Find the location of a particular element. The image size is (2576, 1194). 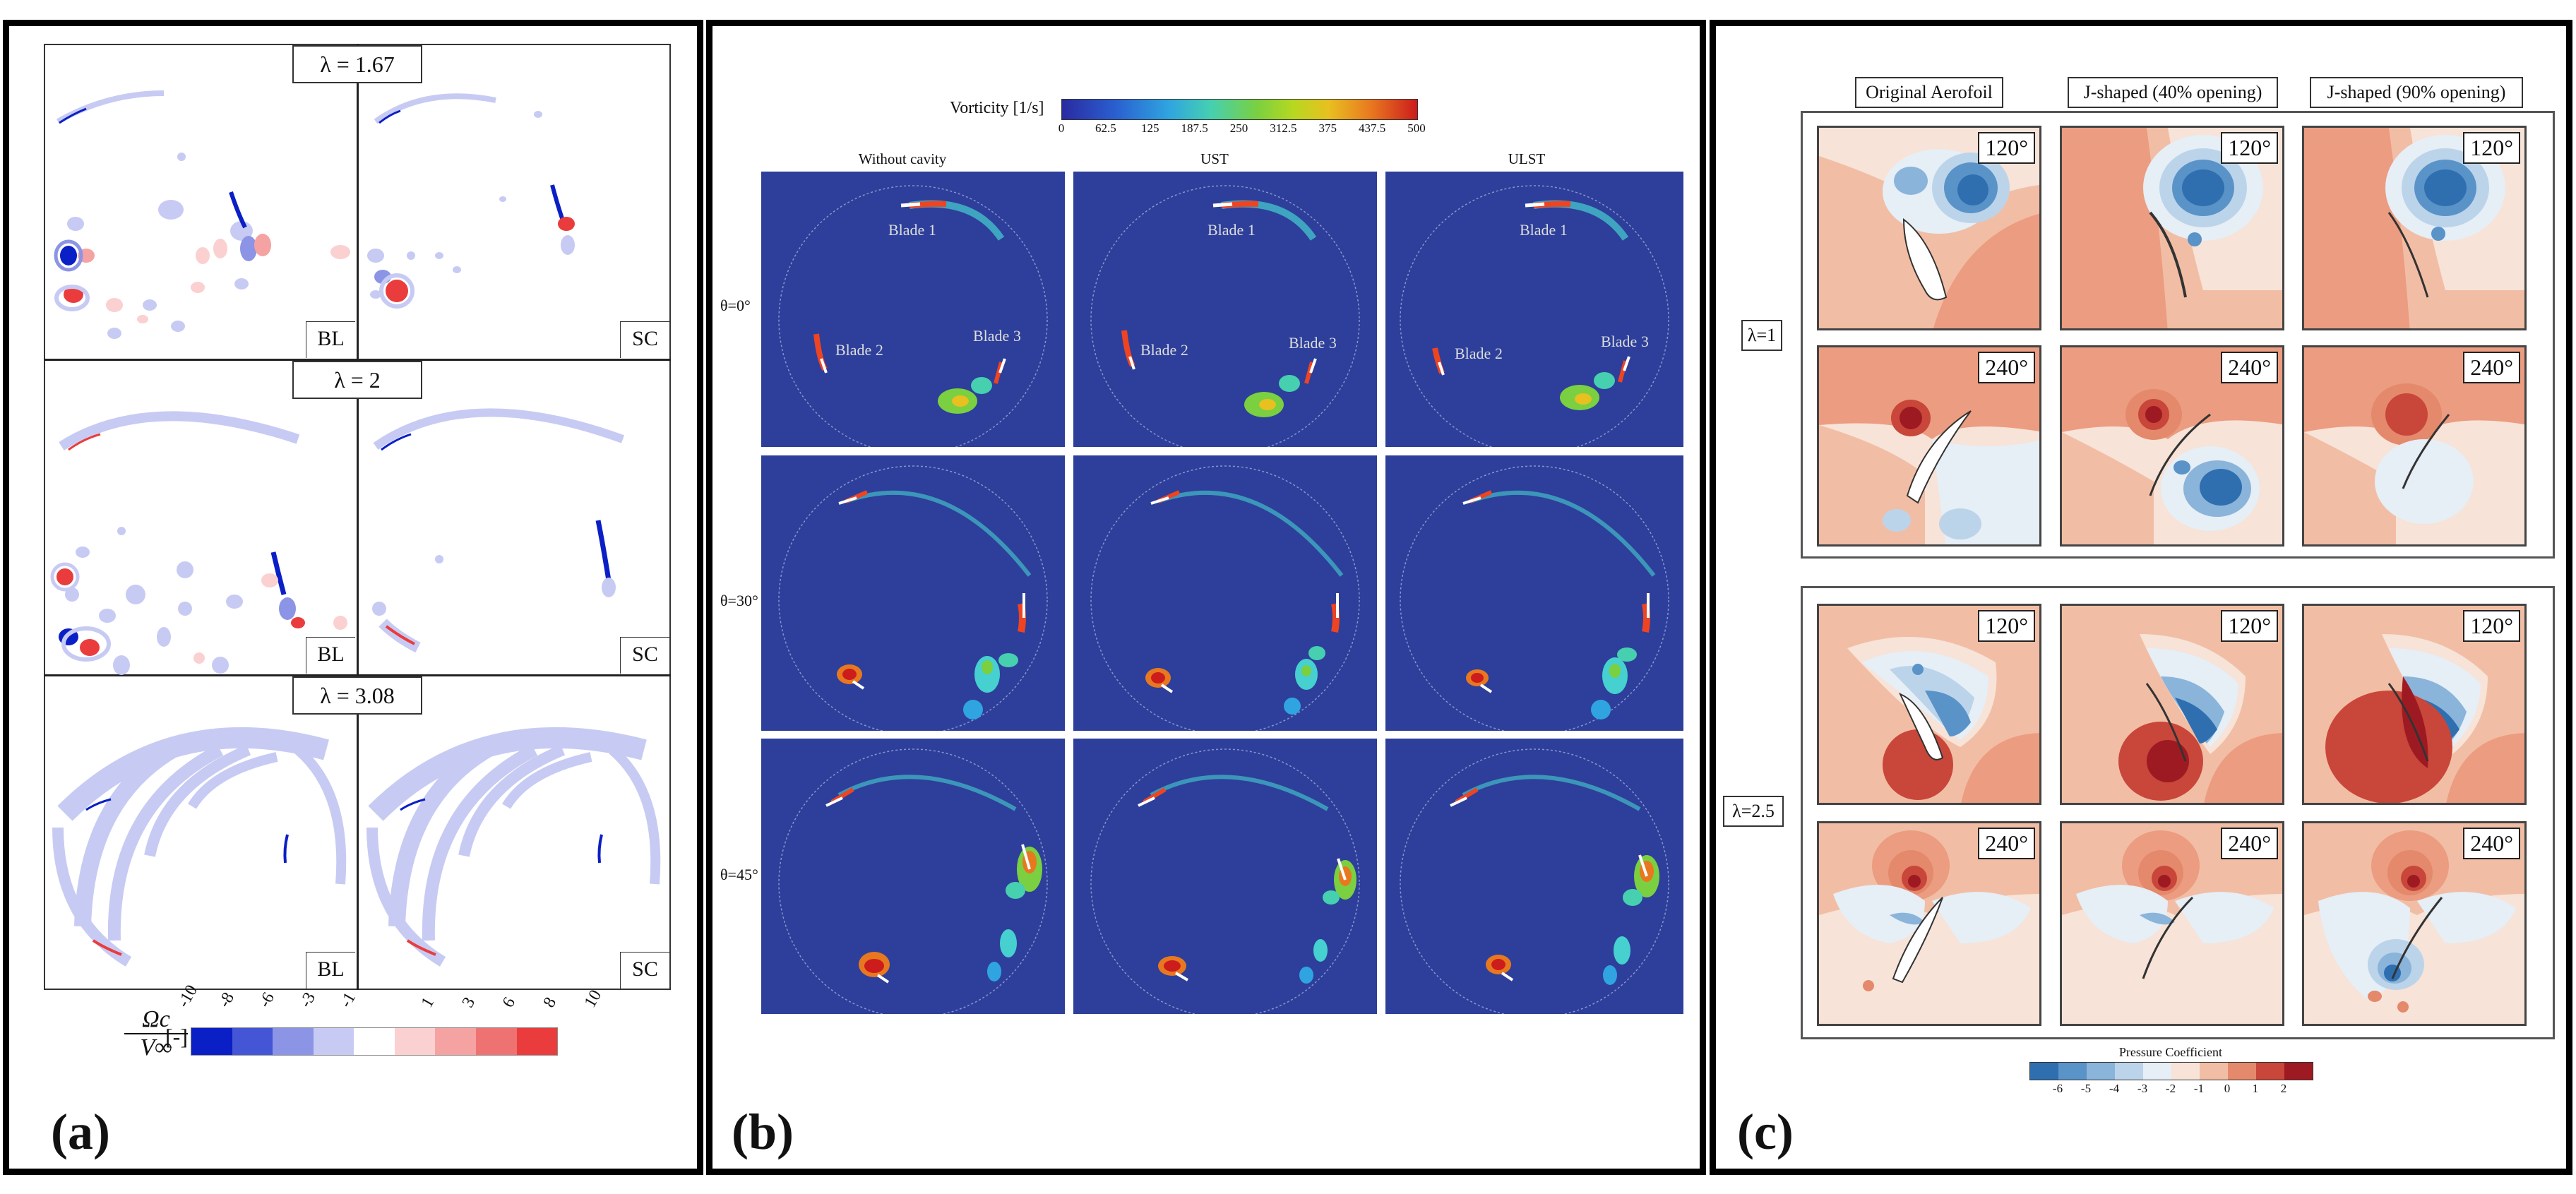

panel-b-colorbar-title: Vorticity [1/s] is located at coordinates (997, 108).